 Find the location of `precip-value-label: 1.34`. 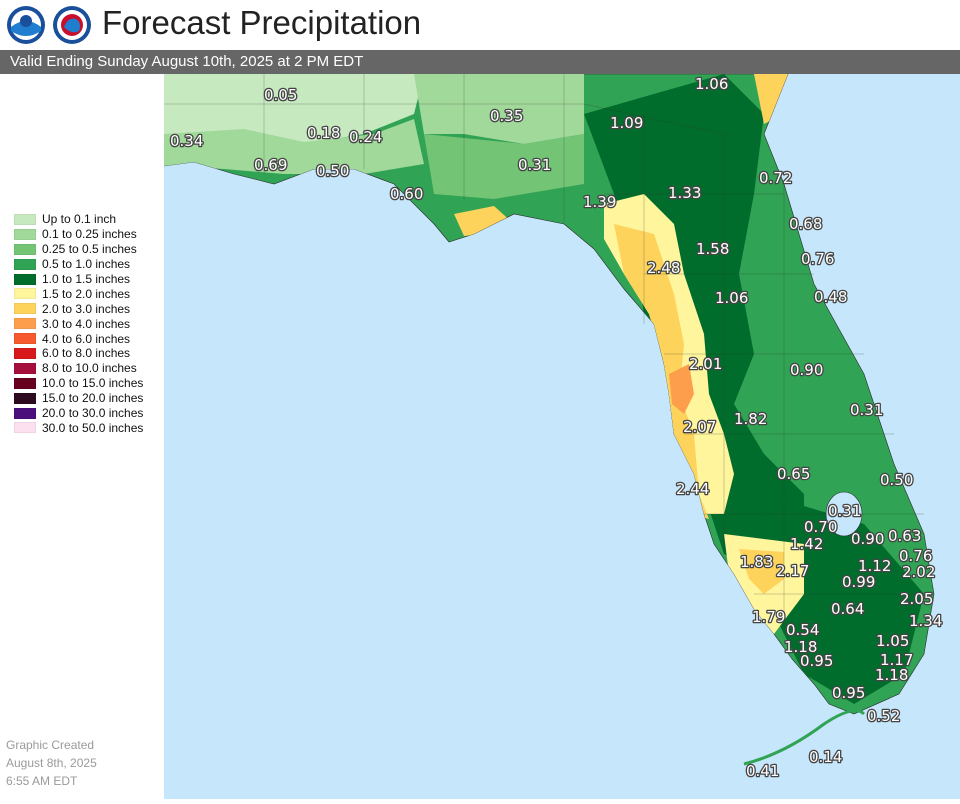

precip-value-label: 1.34 is located at coordinates (925, 621).